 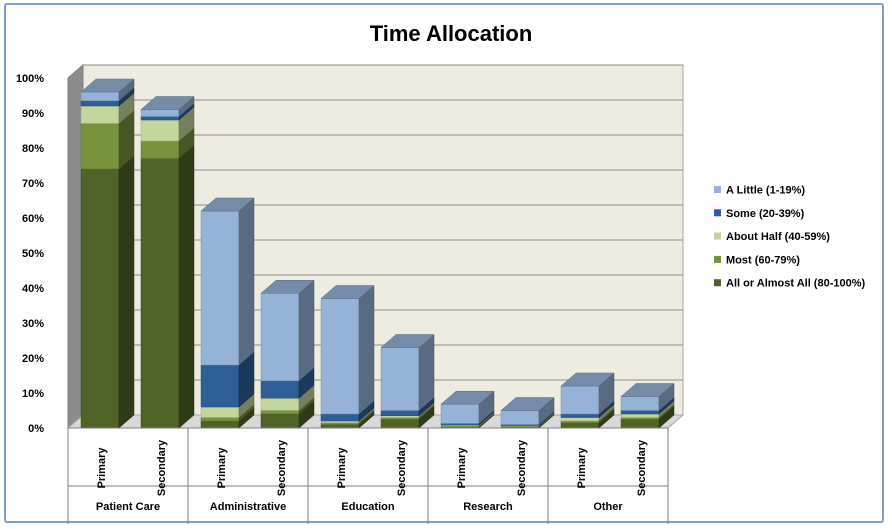 What do you see at coordinates (778, 237) in the screenshot?
I see `legend-label: About Half (40-59%)` at bounding box center [778, 237].